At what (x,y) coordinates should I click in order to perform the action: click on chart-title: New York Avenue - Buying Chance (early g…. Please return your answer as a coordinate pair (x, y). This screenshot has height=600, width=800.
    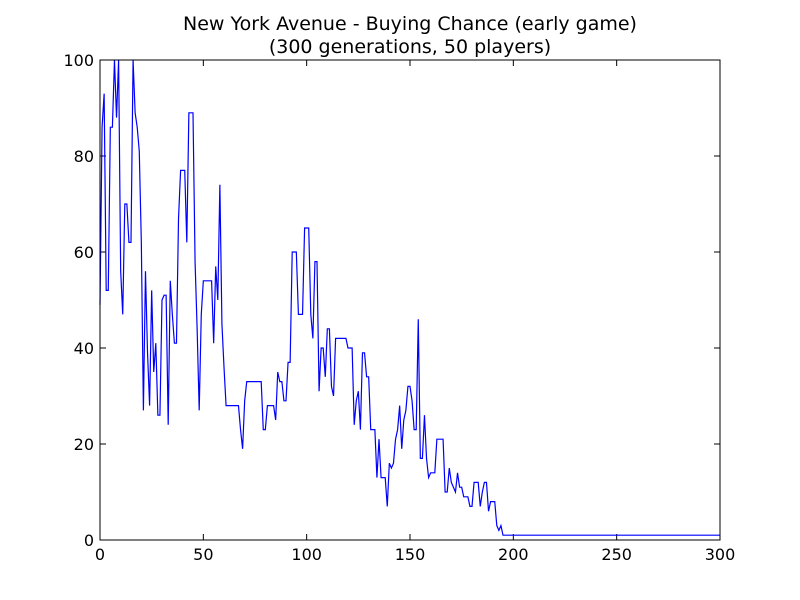
    Looking at the image, I should click on (410, 24).